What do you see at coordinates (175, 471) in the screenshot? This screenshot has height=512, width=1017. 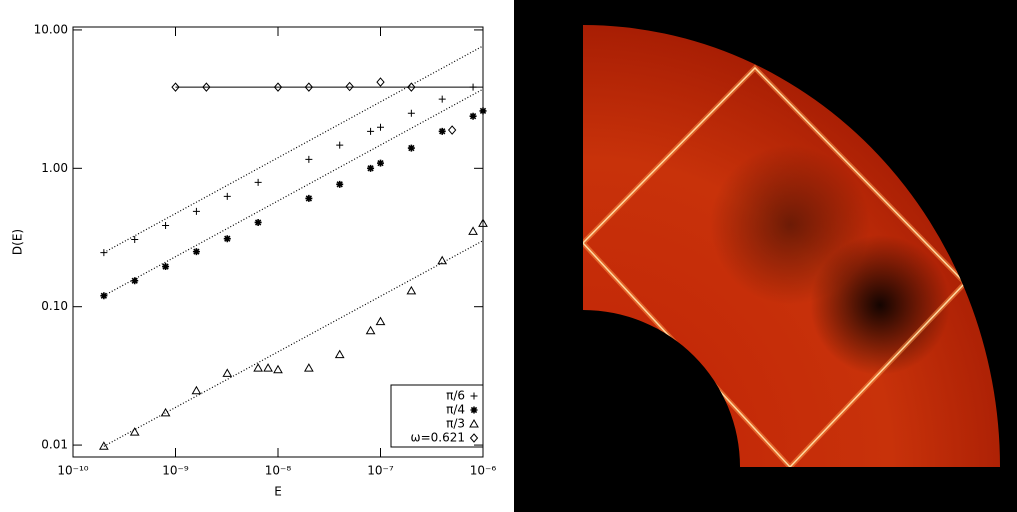 I see `x-tick-label: 10⁻⁹` at bounding box center [175, 471].